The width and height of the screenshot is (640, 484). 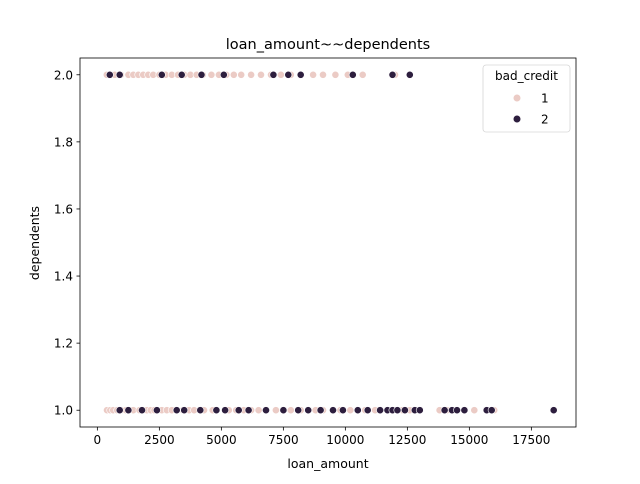 I want to click on y-tick-label: 2.0, so click(x=63, y=75).